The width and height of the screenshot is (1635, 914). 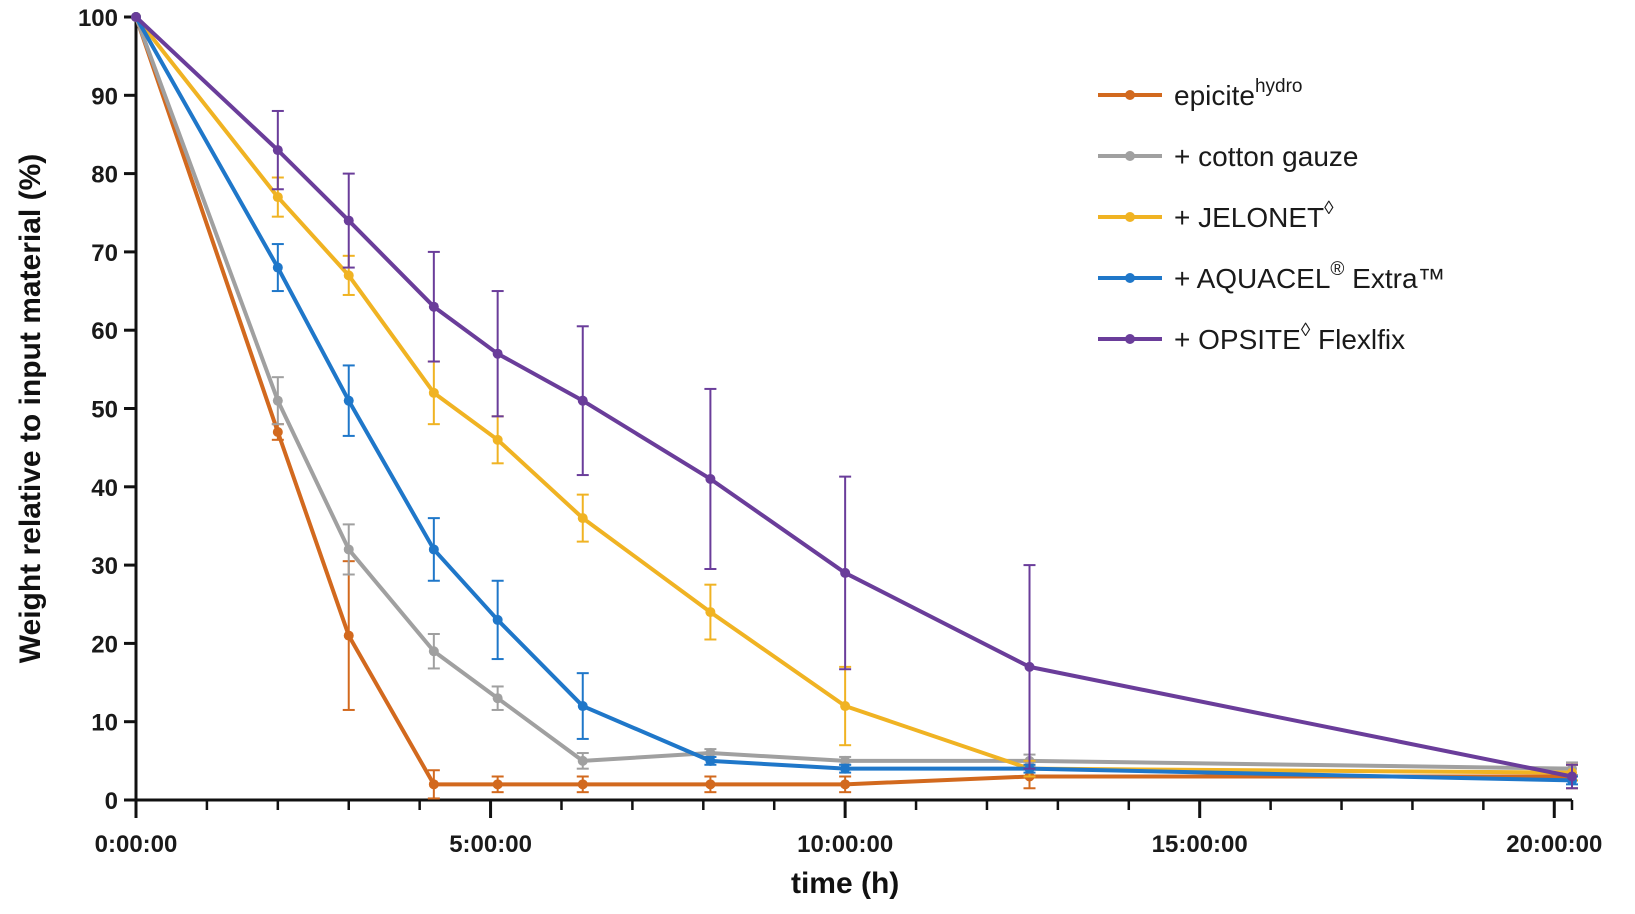 I want to click on legend-item-4: + OPSITE◊ Flexlfix, so click(x=1251, y=337).